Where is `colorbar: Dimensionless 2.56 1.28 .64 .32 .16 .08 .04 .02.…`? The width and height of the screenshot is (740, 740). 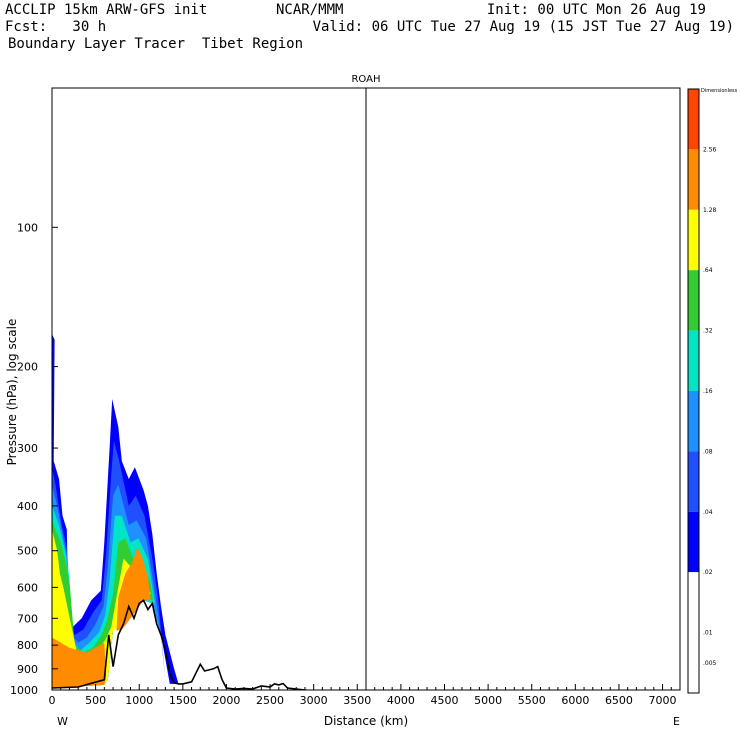 colorbar: Dimensionless 2.56 1.28 .64 .32 .16 .08 .04 .02.… is located at coordinates (712, 391).